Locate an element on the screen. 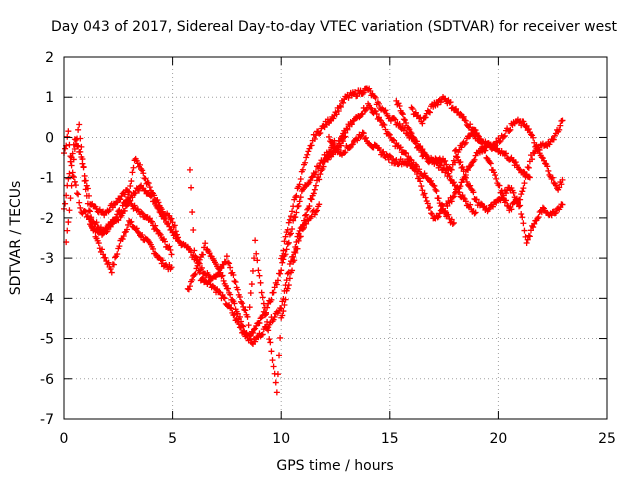 Image resolution: width=640 pixels, height=480 pixels. y-tick-label: -3 is located at coordinates (47, 259).